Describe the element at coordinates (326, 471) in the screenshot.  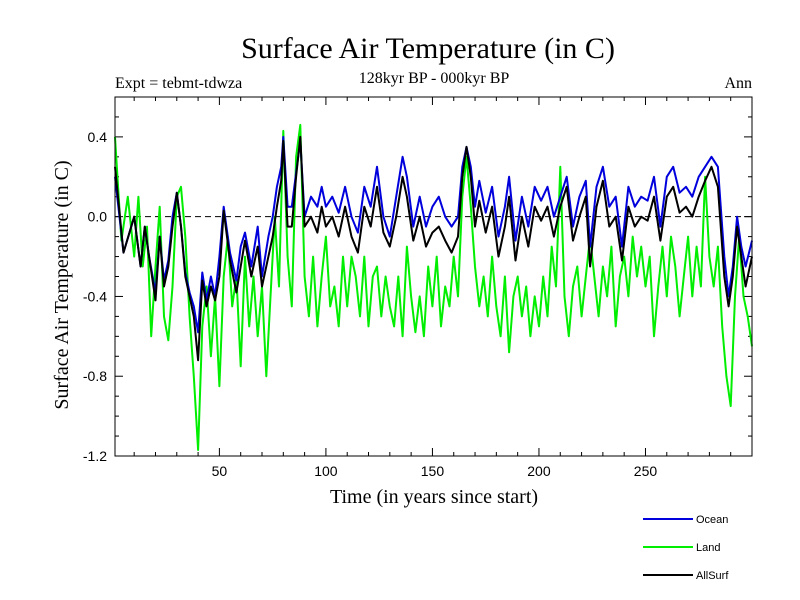
I see `x-tick-label: 100` at that location.